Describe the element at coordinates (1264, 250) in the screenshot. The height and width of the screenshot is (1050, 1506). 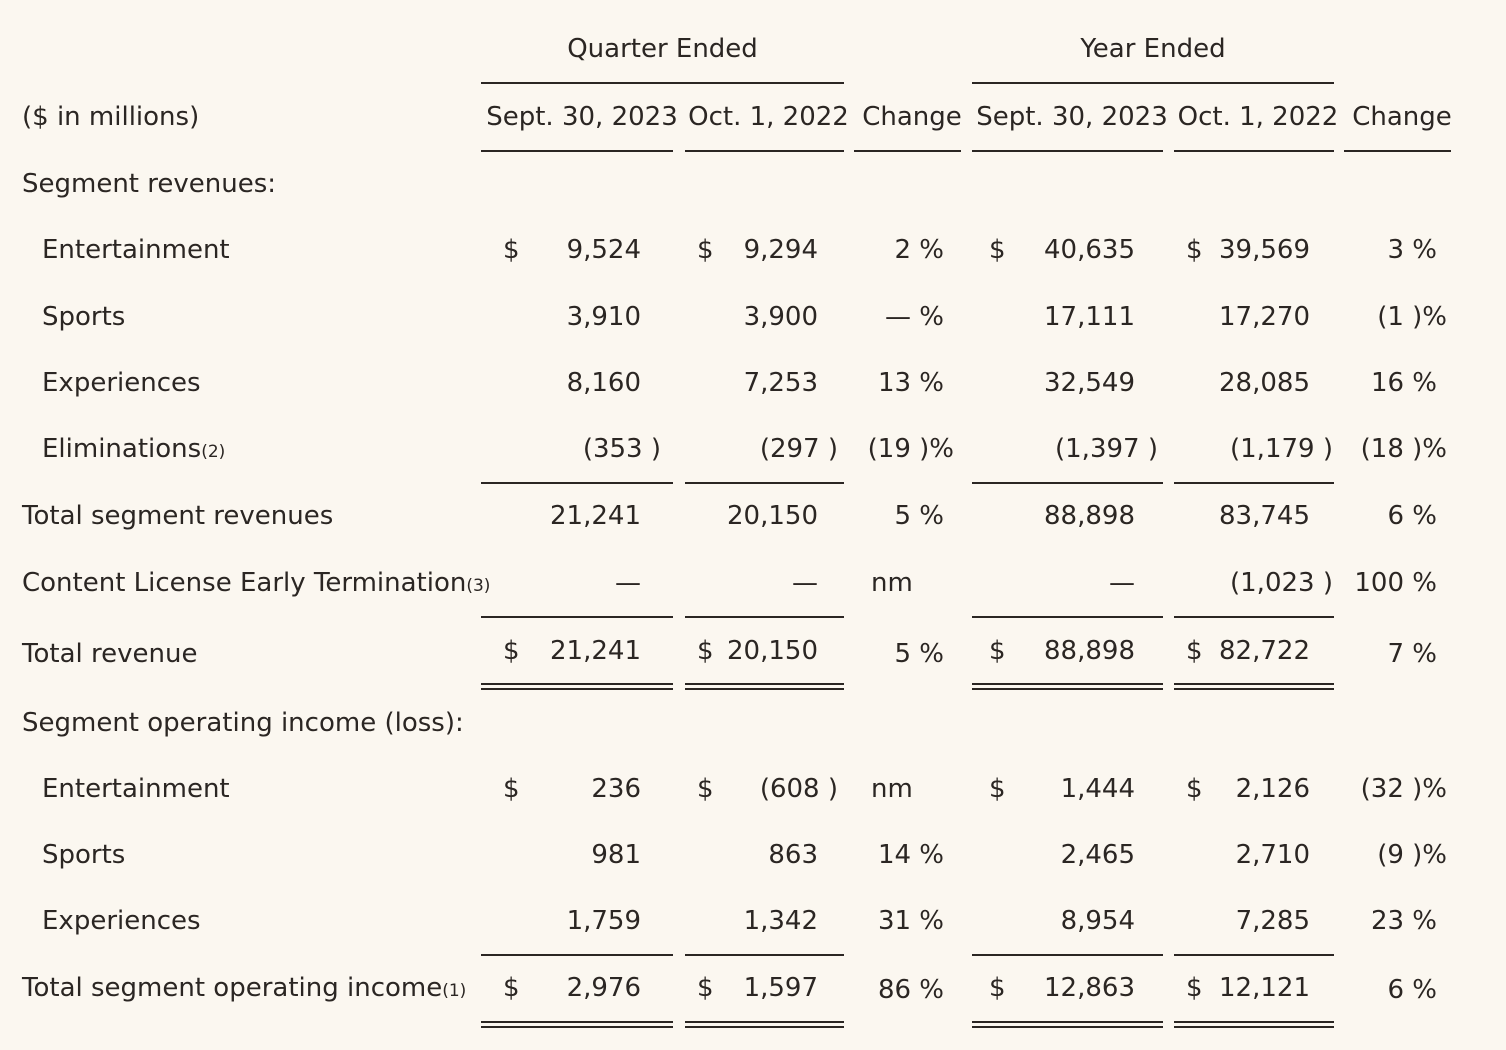
I see `table-cell: 39,569` at that location.